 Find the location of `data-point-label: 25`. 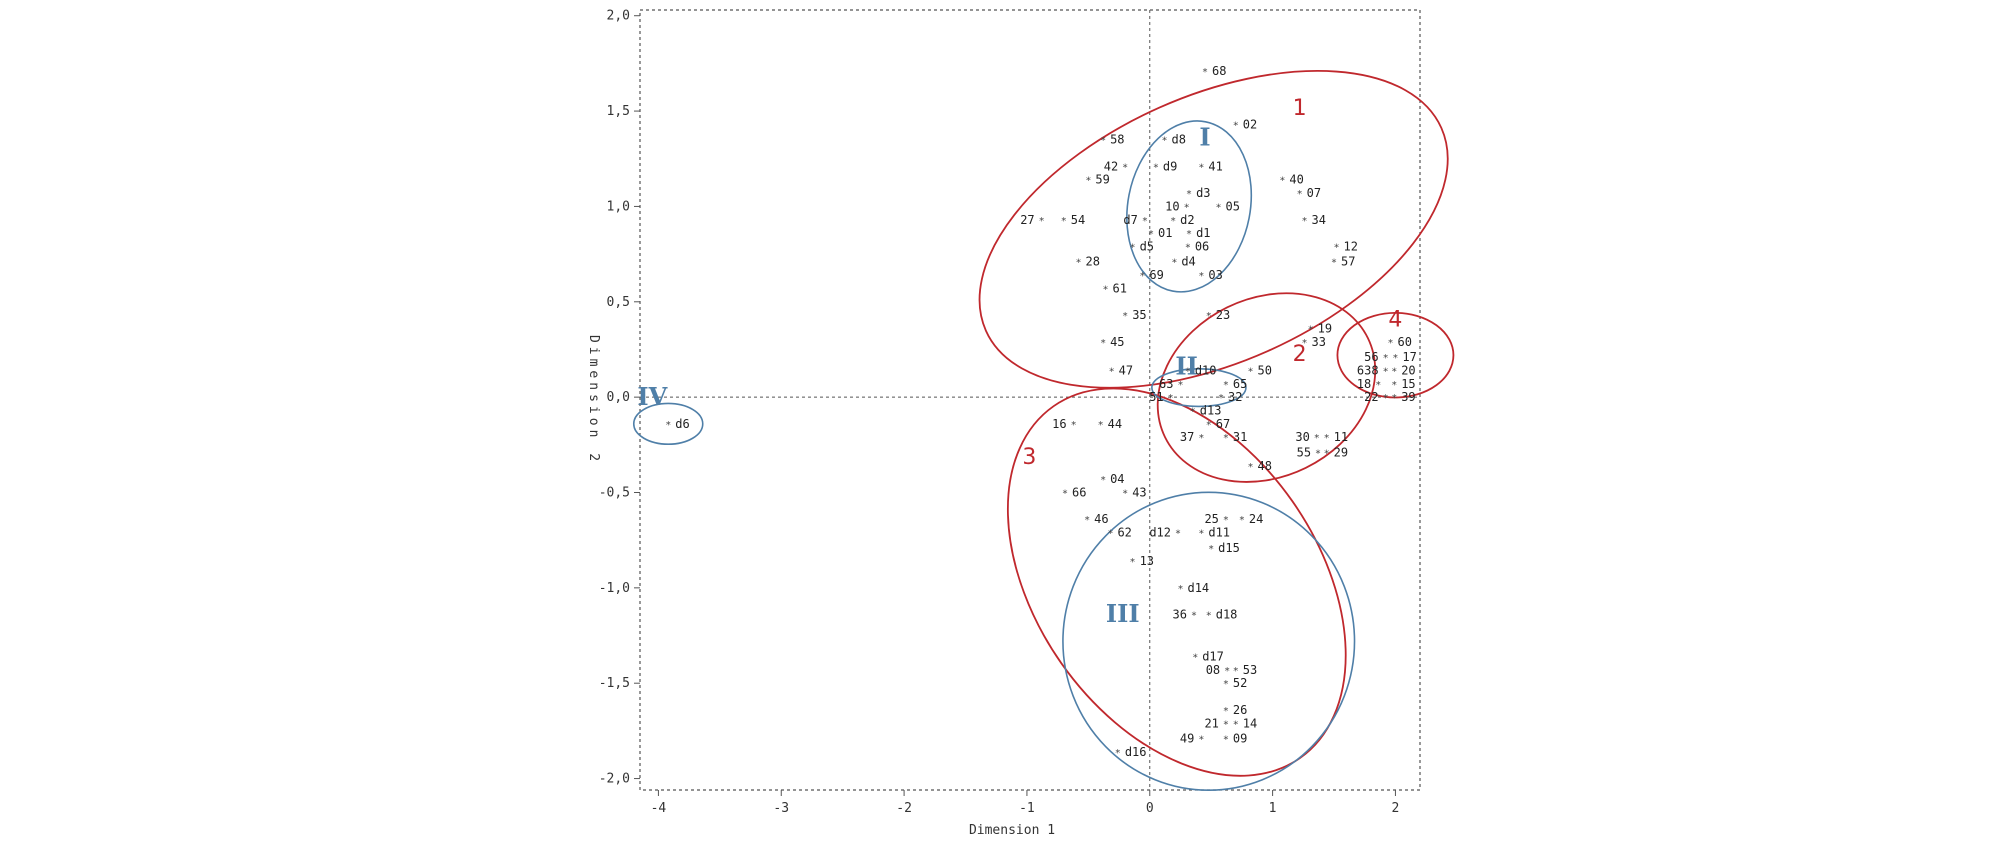

data-point-label: 25 is located at coordinates (1211, 519).